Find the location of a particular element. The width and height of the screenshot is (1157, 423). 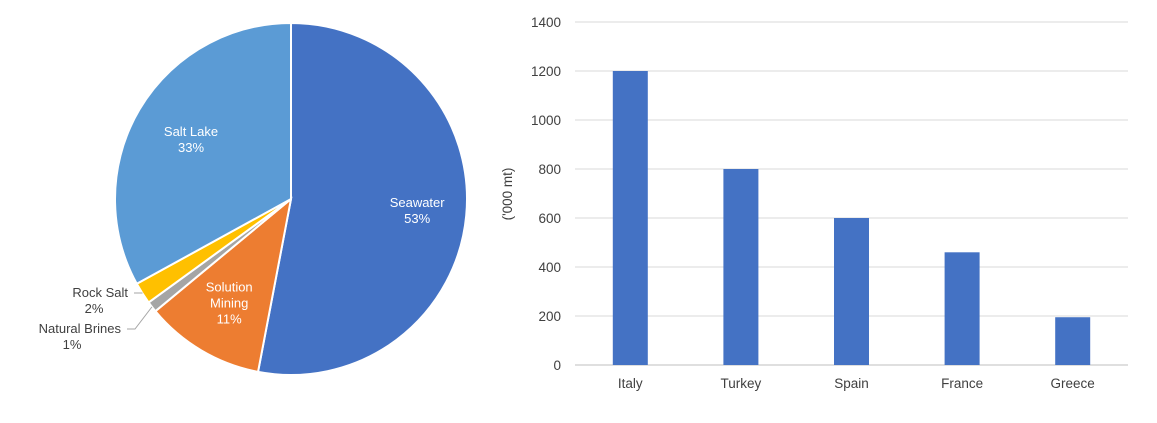

pie-slice-salt-lake is located at coordinates (203, 153).